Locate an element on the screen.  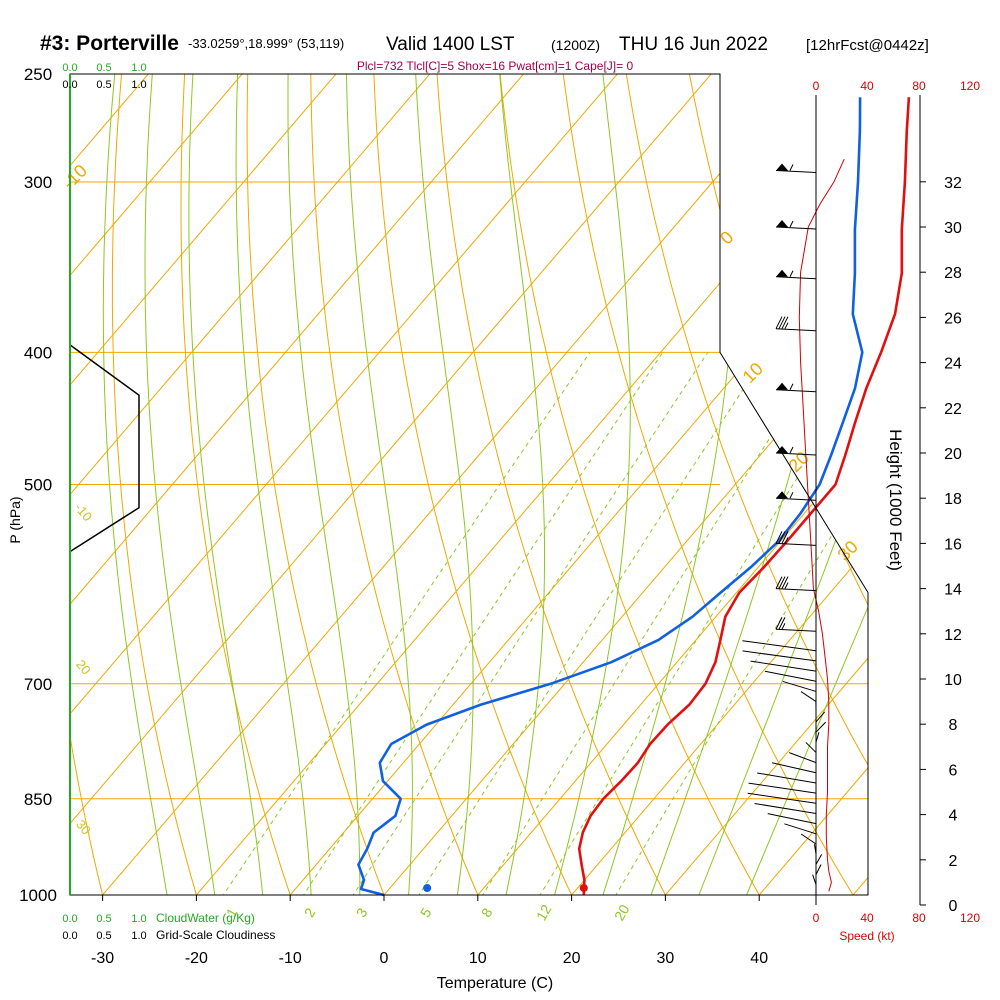
speed-tick-bottom-0: 0 is located at coordinates (816, 918).